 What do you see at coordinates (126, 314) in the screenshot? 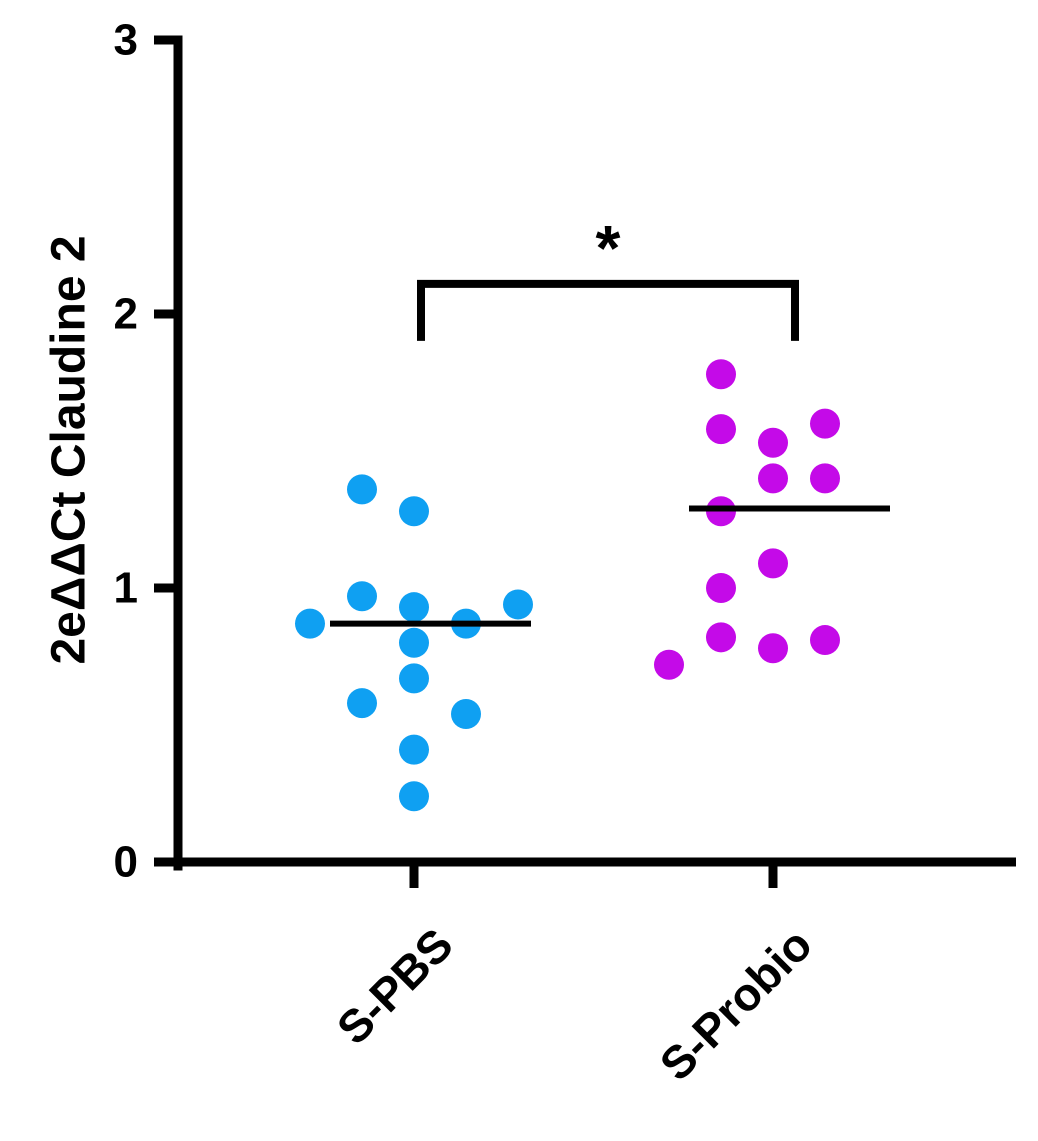
I see `y-tick-label-2: 2` at bounding box center [126, 314].